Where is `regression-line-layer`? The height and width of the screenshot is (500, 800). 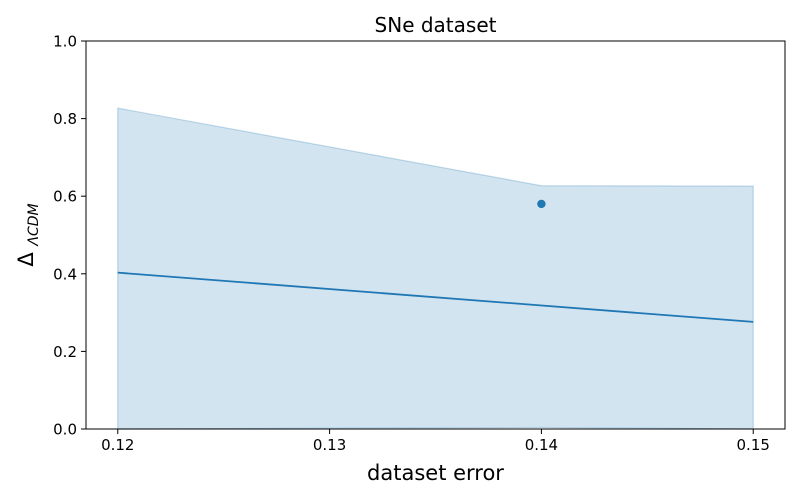 regression-line-layer is located at coordinates (435, 297).